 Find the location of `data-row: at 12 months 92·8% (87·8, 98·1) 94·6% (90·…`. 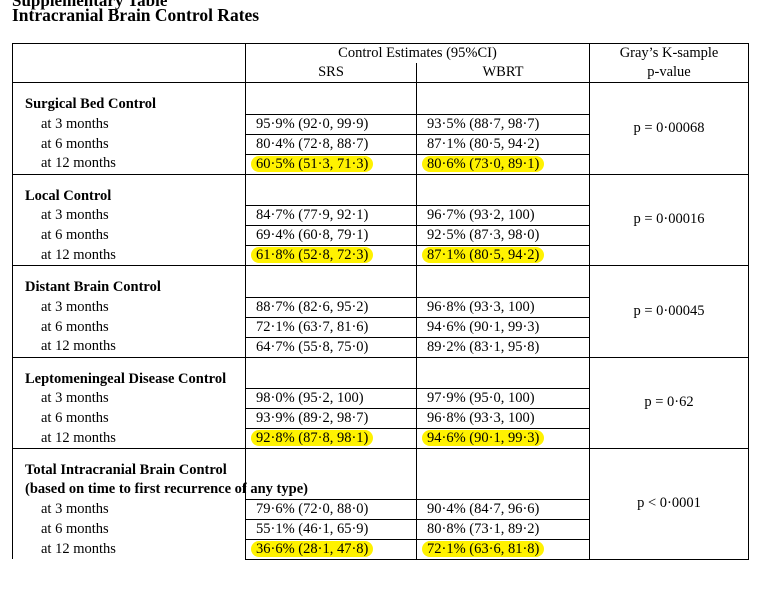

data-row: at 12 months 92·8% (87·8, 98·1) 94·6% (90·… is located at coordinates (380, 438).